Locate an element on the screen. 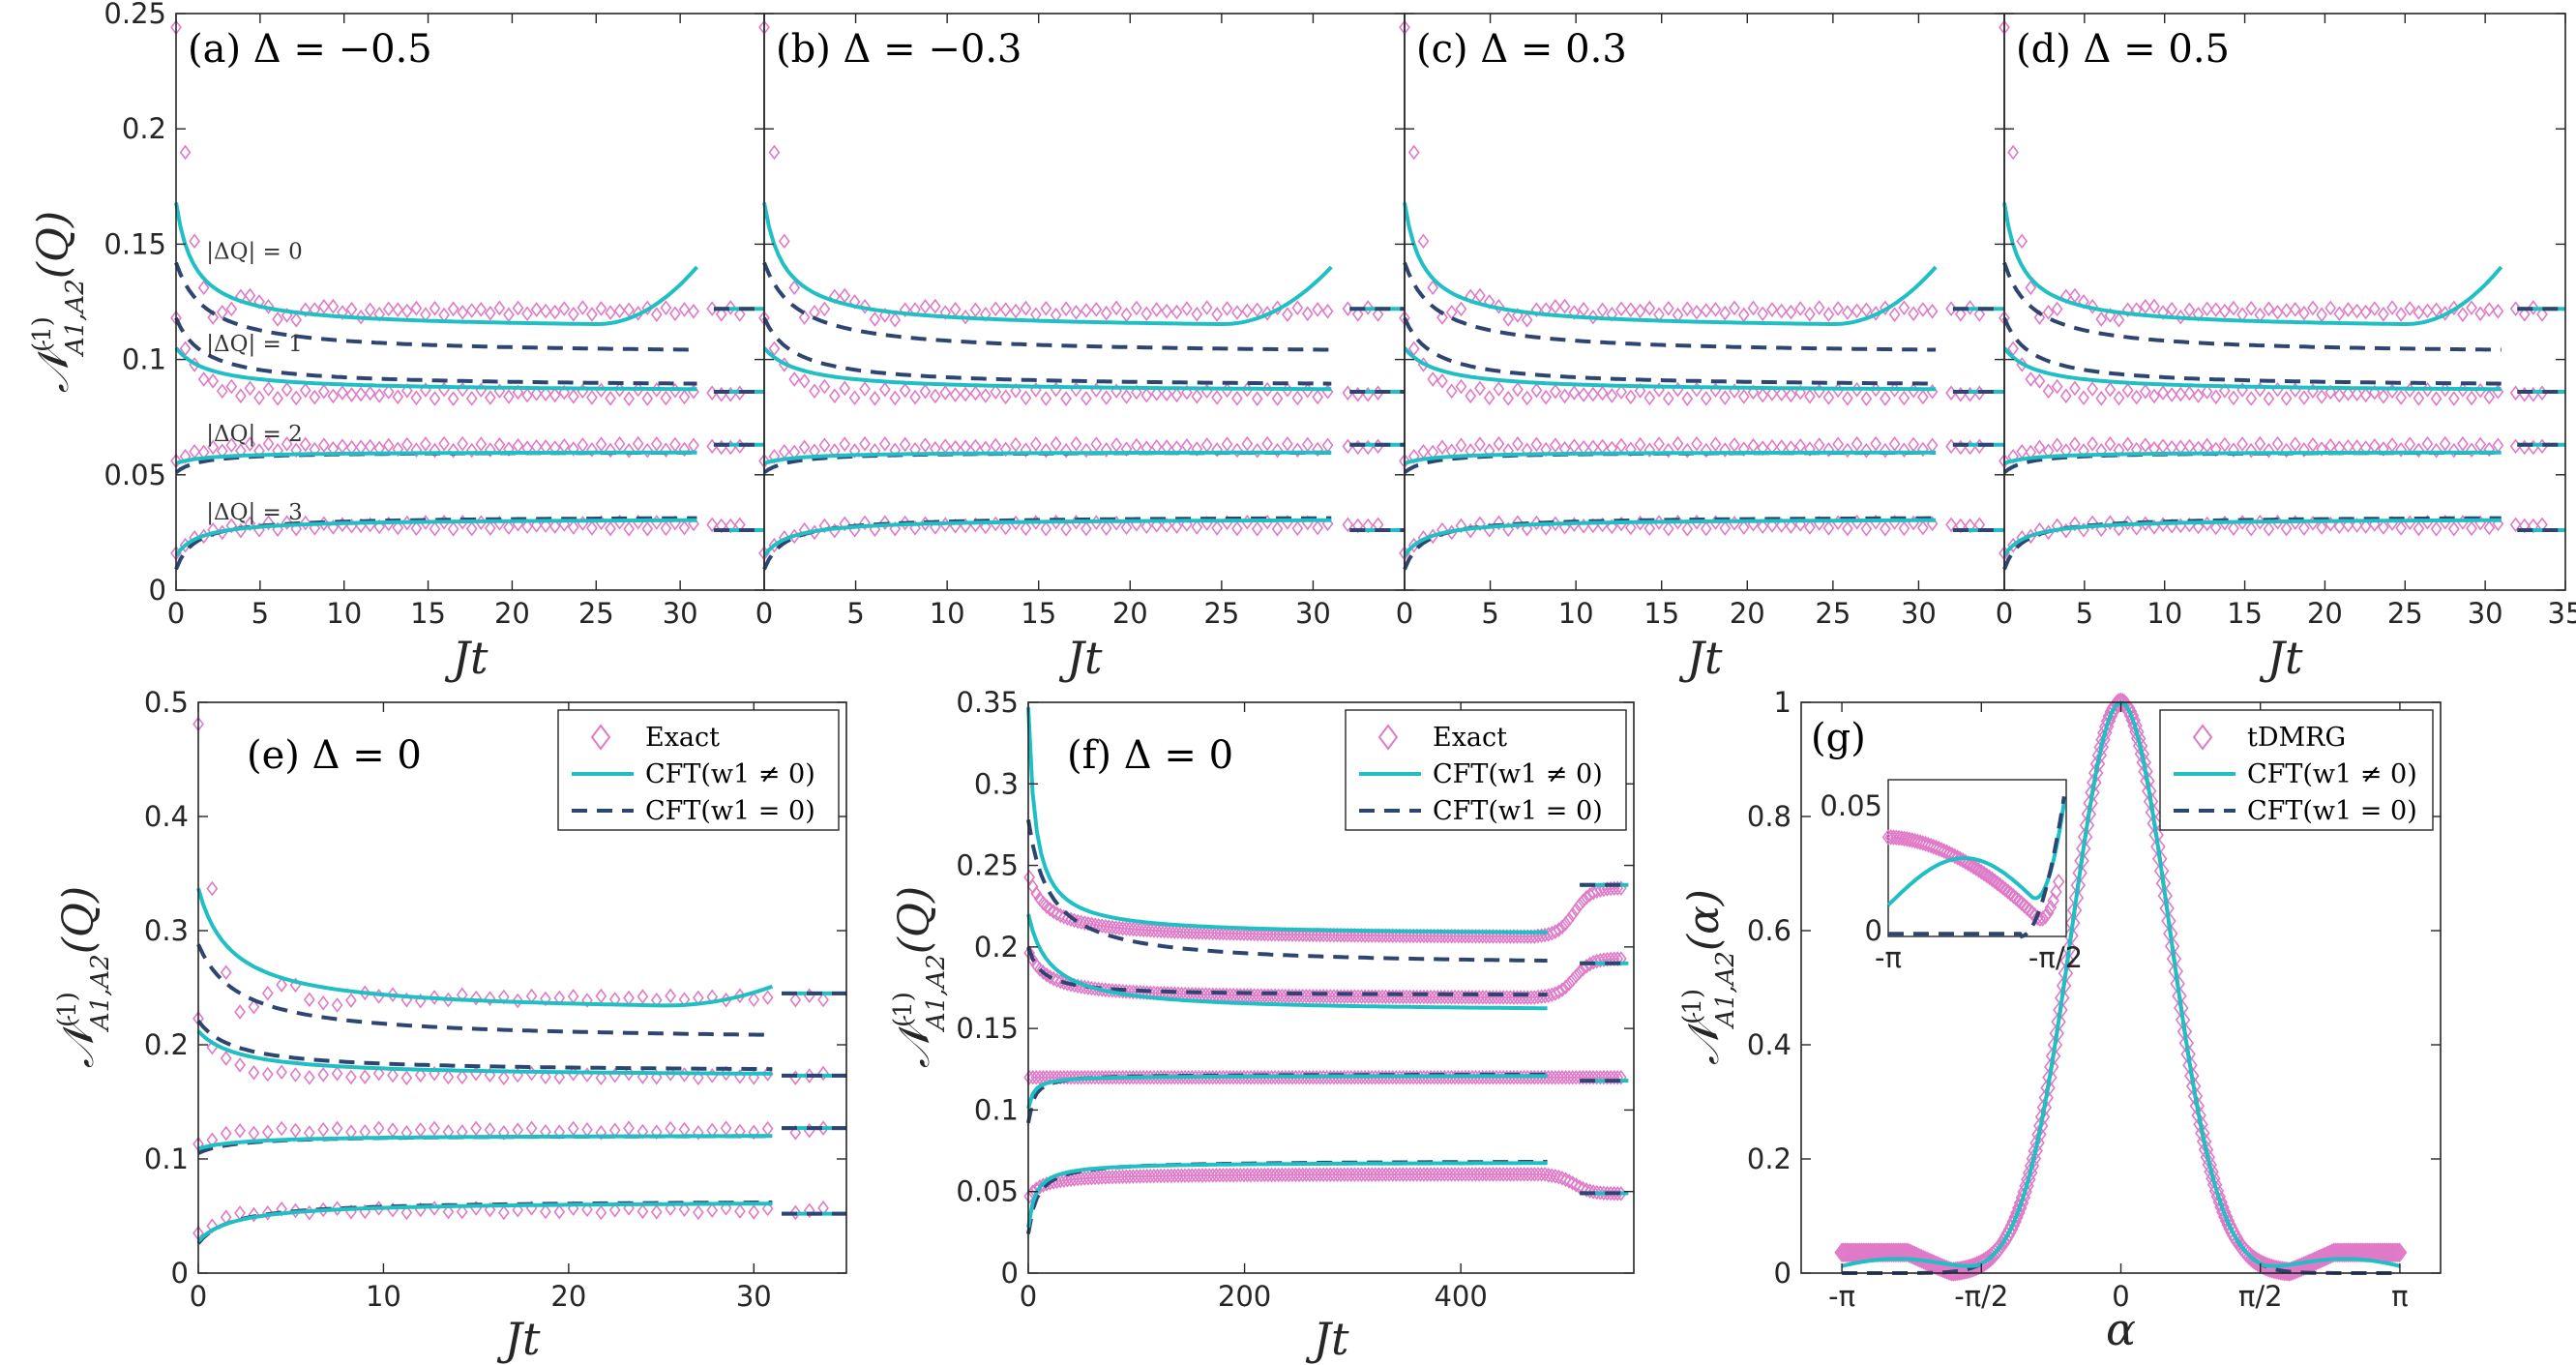 Image resolution: width=2576 pixels, height=1365 pixels. panel-f-title: (f) Δ = 0 is located at coordinates (1150, 756).